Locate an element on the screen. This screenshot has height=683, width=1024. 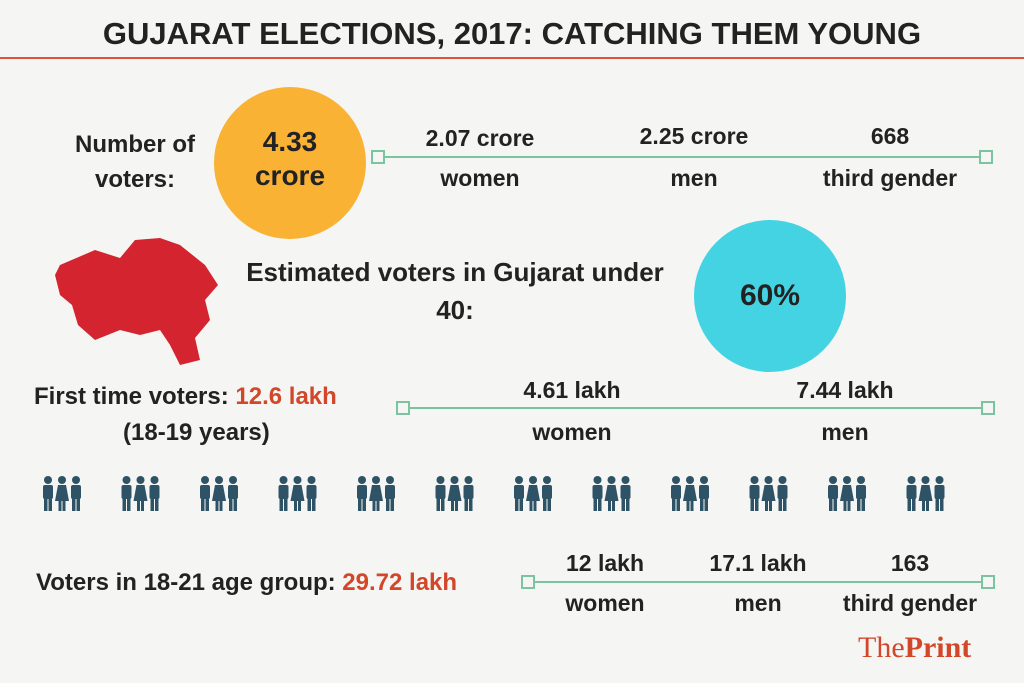
voters-total: 4.33 crore is located at coordinates (290, 158).